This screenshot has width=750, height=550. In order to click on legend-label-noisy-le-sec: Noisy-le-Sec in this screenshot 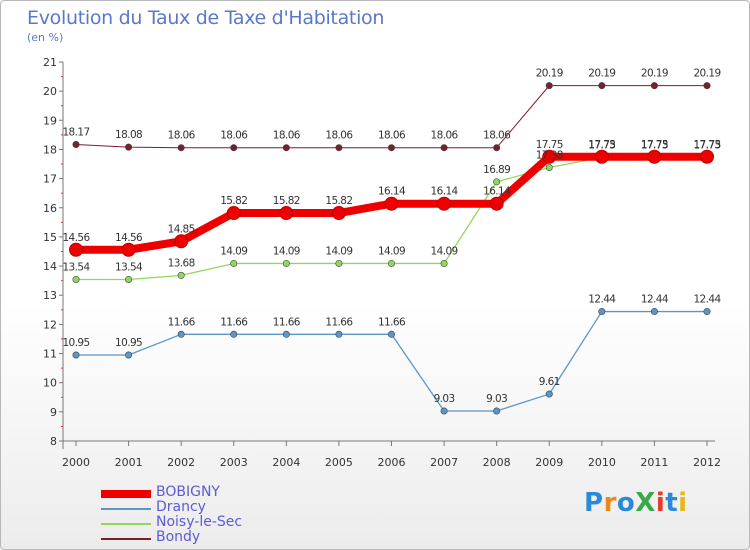, I will do `click(199, 522)`.